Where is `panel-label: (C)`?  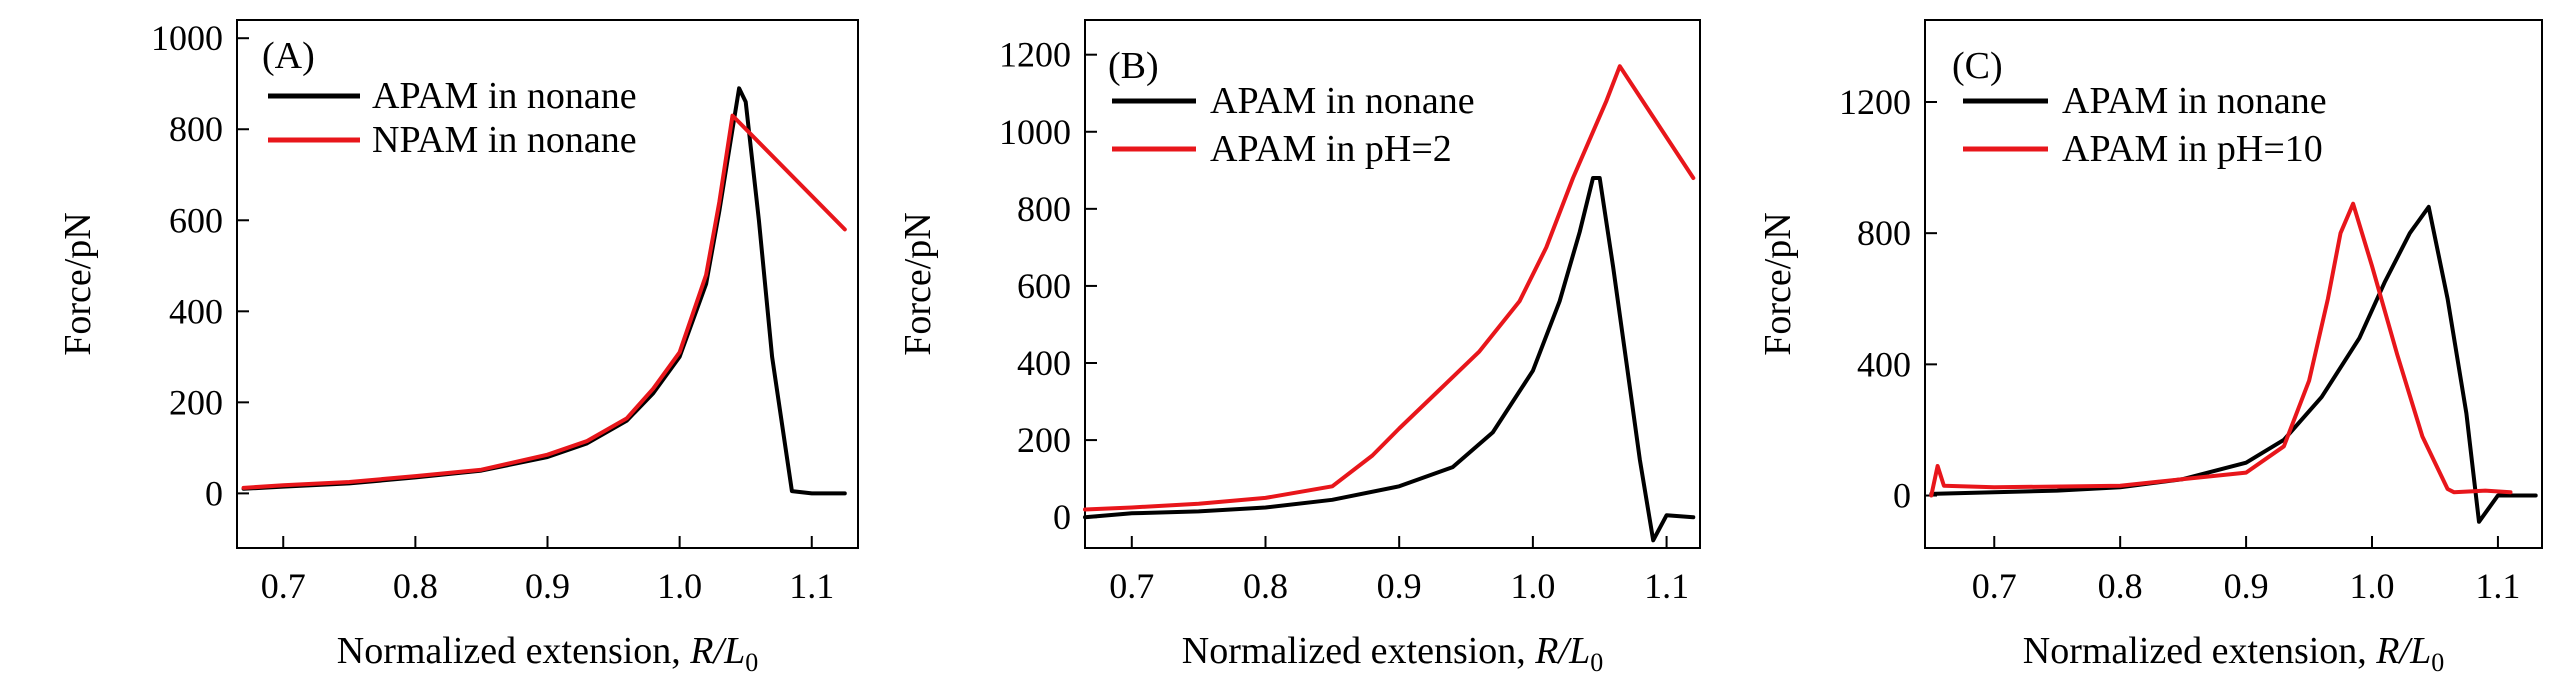 panel-label: (C) is located at coordinates (1977, 66).